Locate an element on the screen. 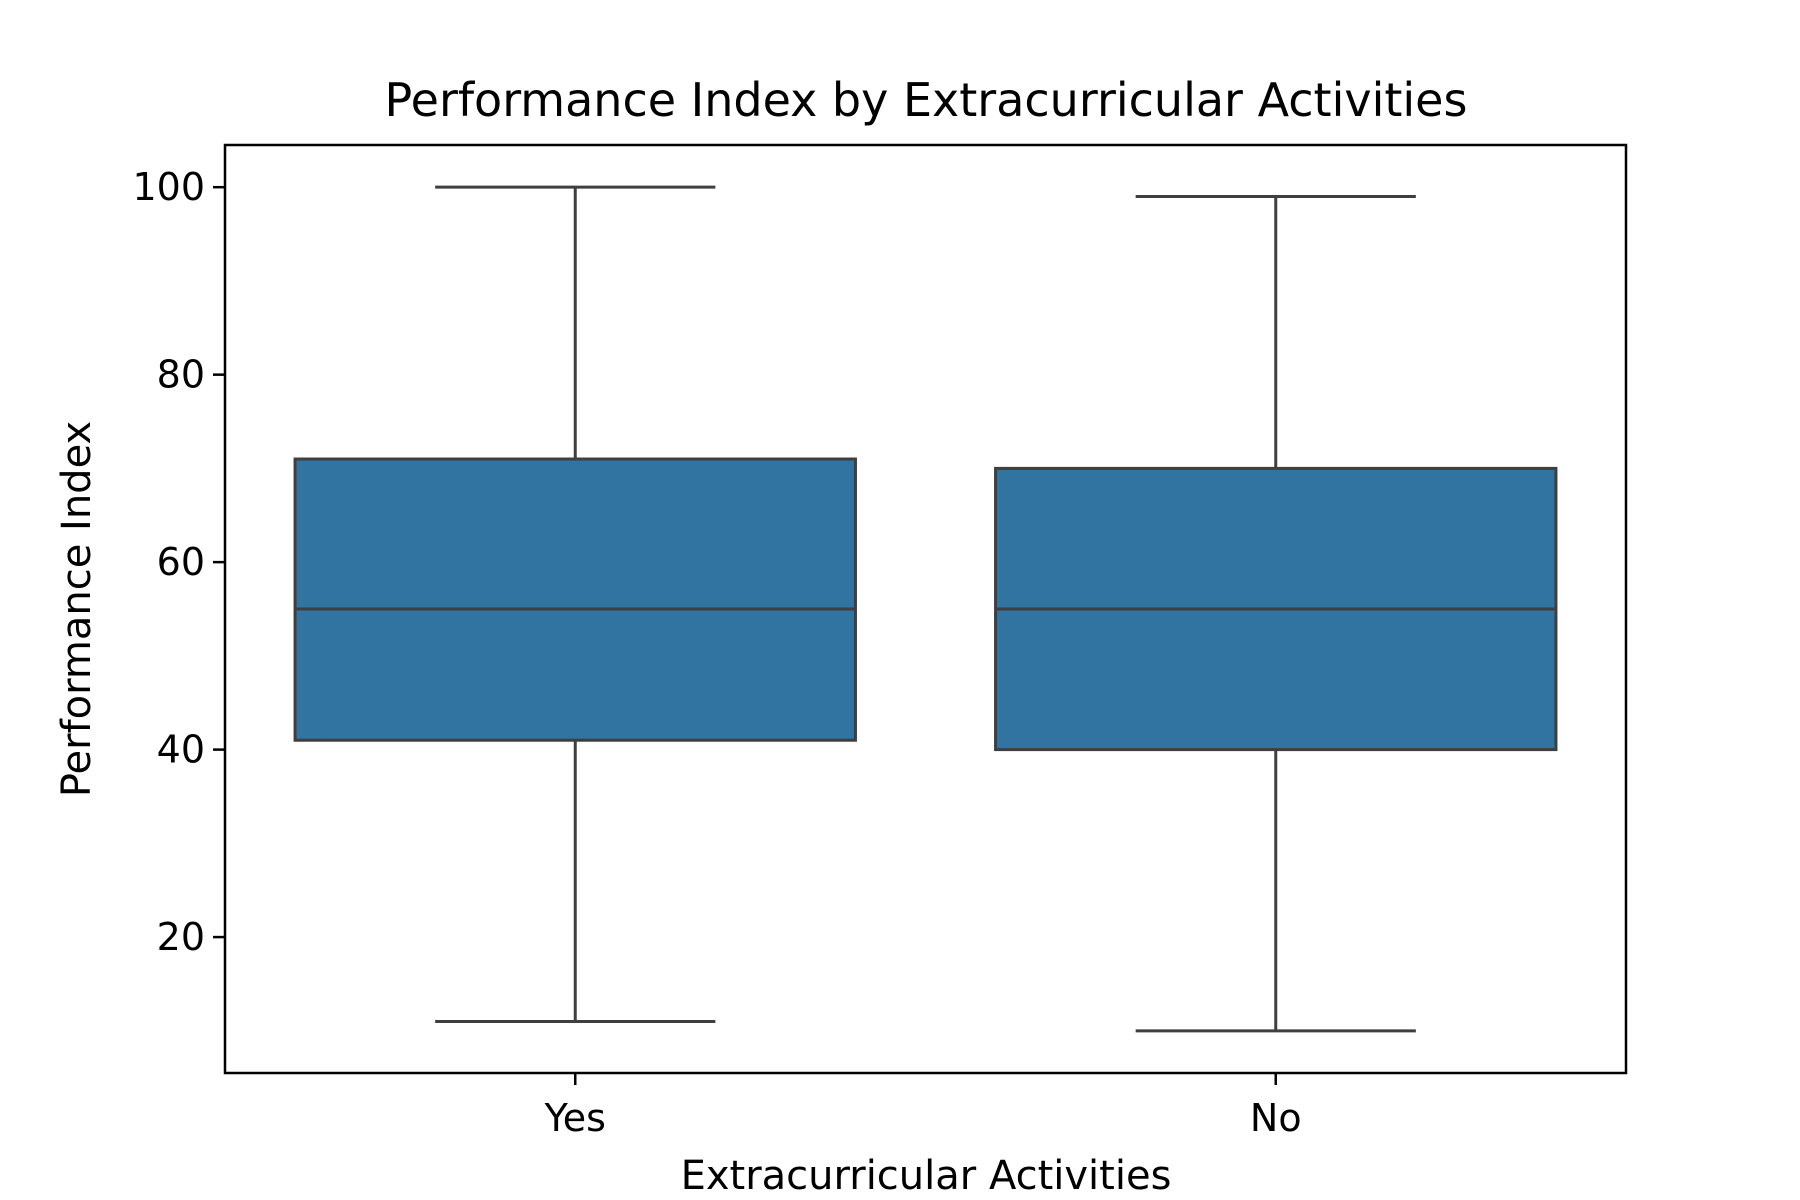 The width and height of the screenshot is (1800, 1200). x-tick-label: No is located at coordinates (1276, 1118).